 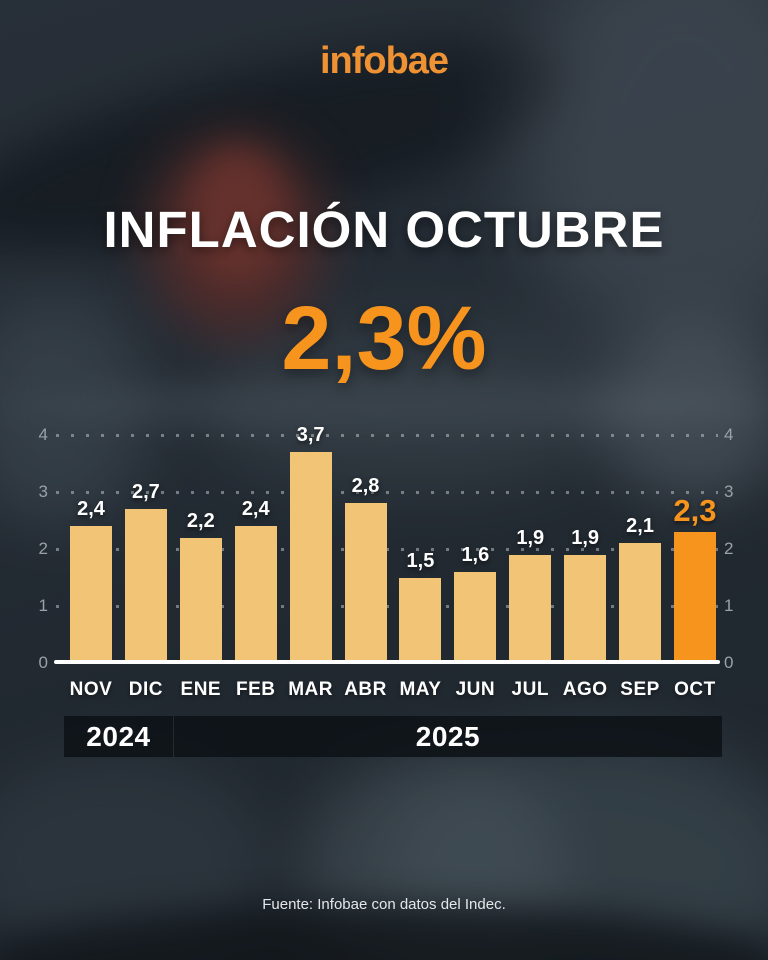 I want to click on month-label-ene: ENE, so click(x=201, y=690).